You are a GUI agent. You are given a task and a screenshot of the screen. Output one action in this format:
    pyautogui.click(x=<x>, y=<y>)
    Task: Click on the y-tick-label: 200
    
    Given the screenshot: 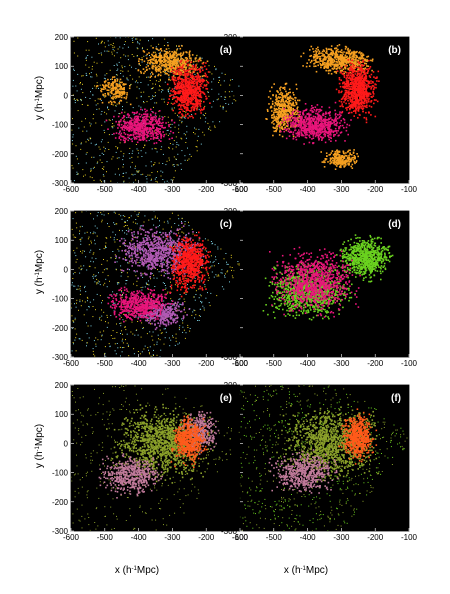 What is the action you would take?
    pyautogui.click(x=62, y=37)
    